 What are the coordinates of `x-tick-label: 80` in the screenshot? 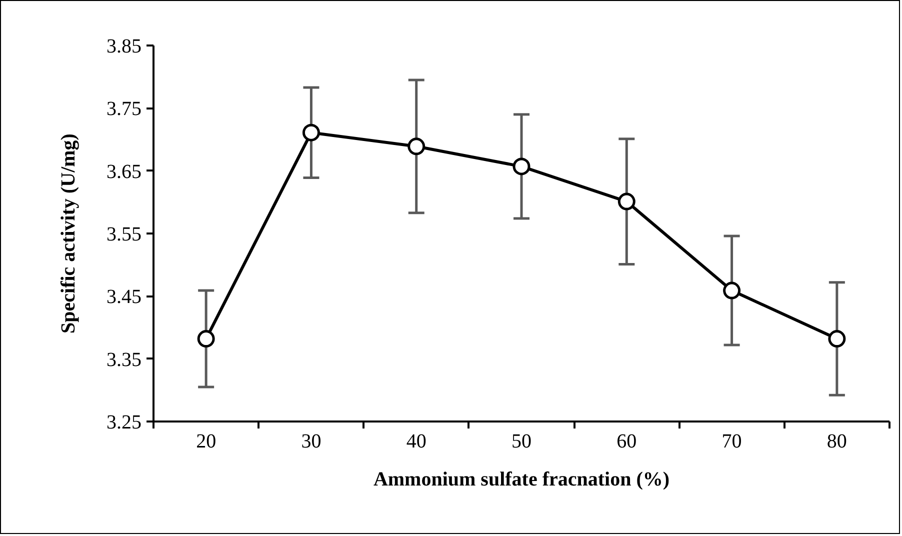 It's located at (836, 441).